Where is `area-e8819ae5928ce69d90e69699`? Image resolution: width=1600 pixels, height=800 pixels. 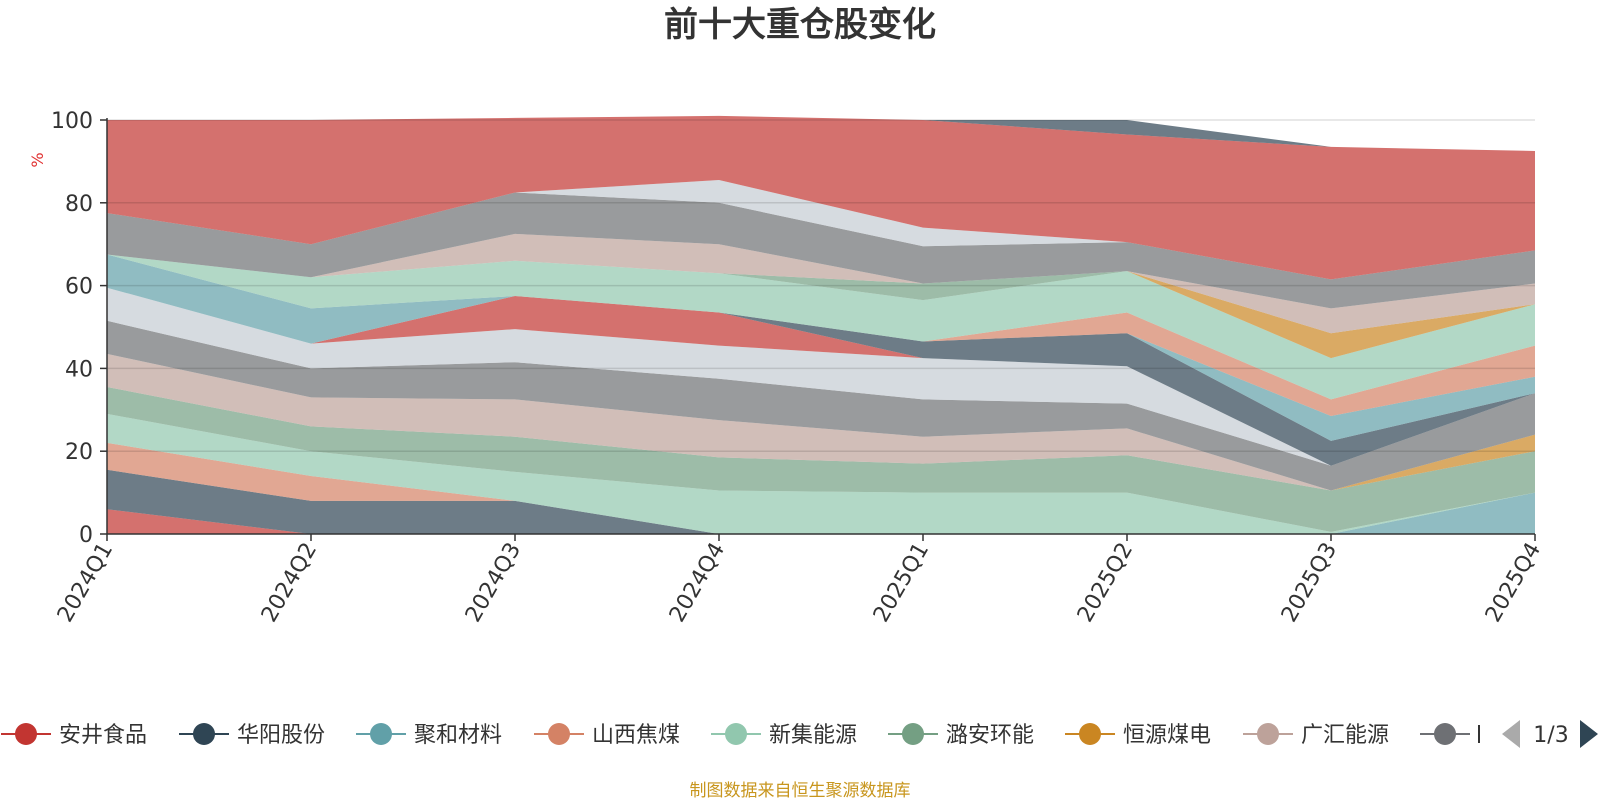
area-e8819ae5928ce69d90e69699 is located at coordinates (821, 501).